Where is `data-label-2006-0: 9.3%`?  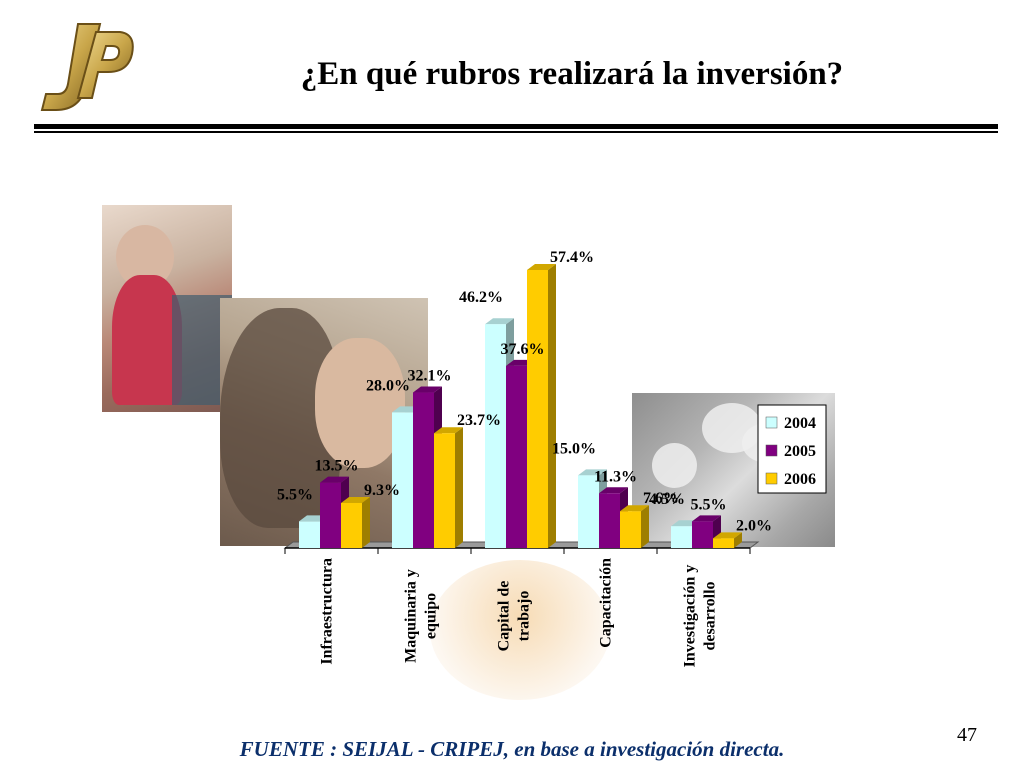 data-label-2006-0: 9.3% is located at coordinates (382, 490).